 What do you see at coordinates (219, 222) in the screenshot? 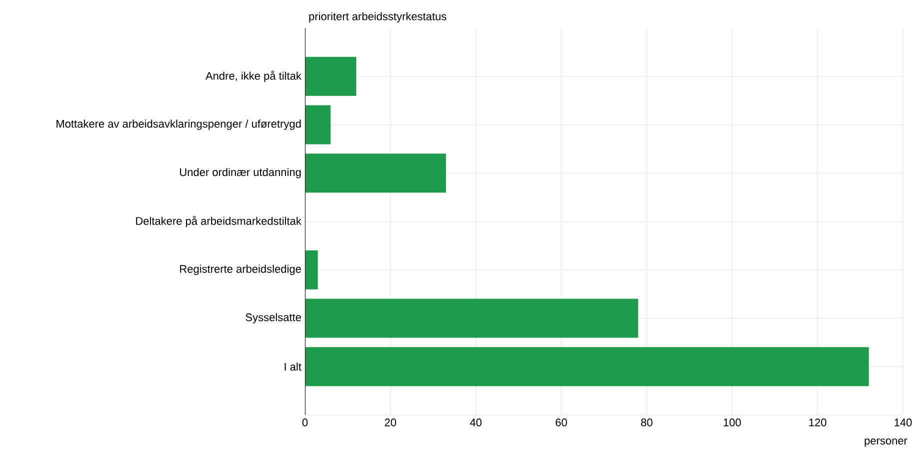
I see `y-tick-label: Deltakere på arbeidsmarkedstiltak` at bounding box center [219, 222].